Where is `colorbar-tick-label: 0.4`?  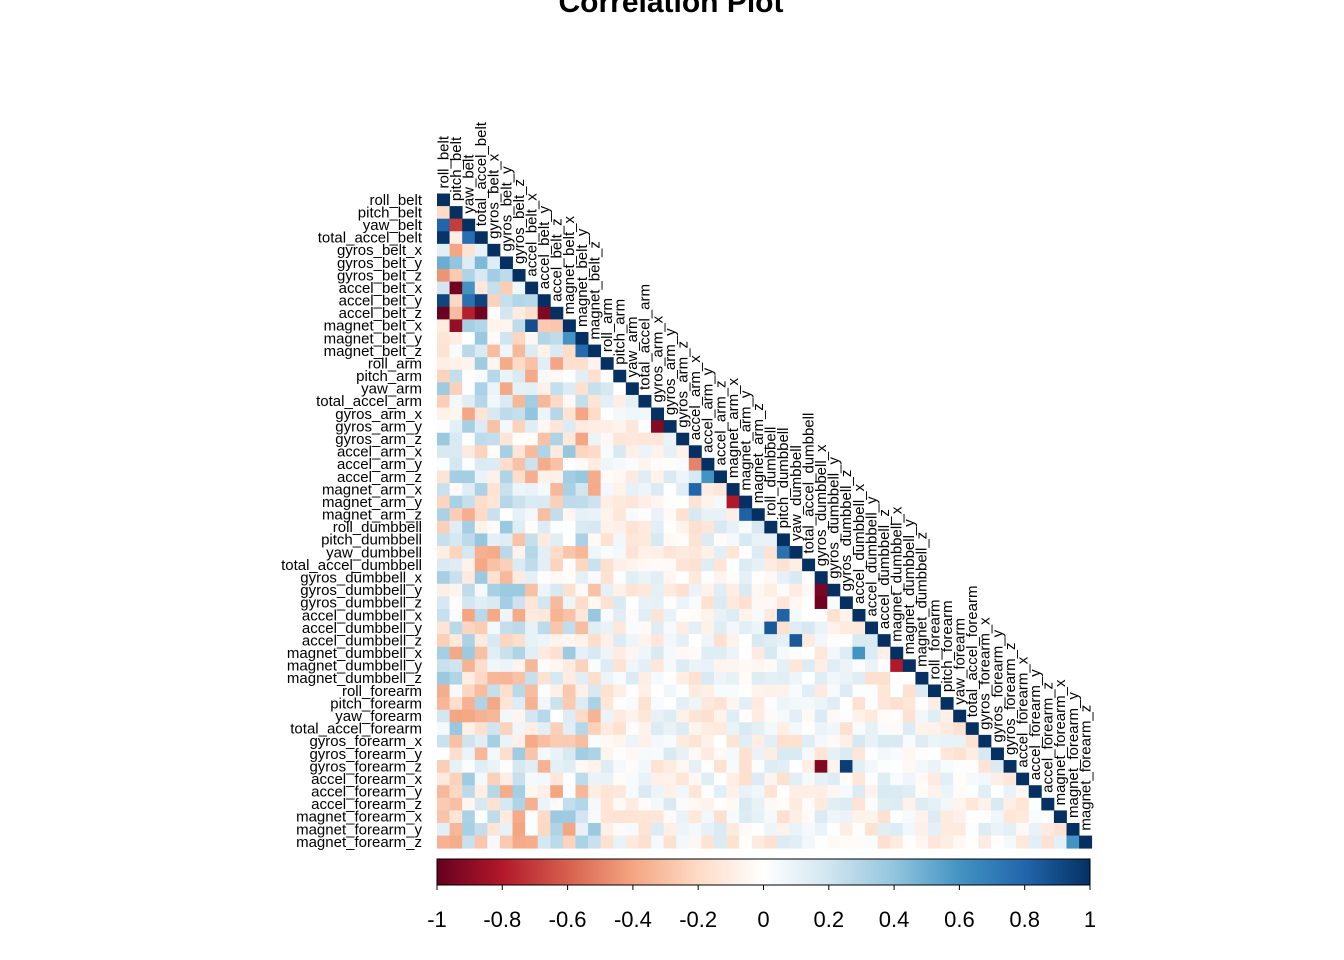 colorbar-tick-label: 0.4 is located at coordinates (894, 919).